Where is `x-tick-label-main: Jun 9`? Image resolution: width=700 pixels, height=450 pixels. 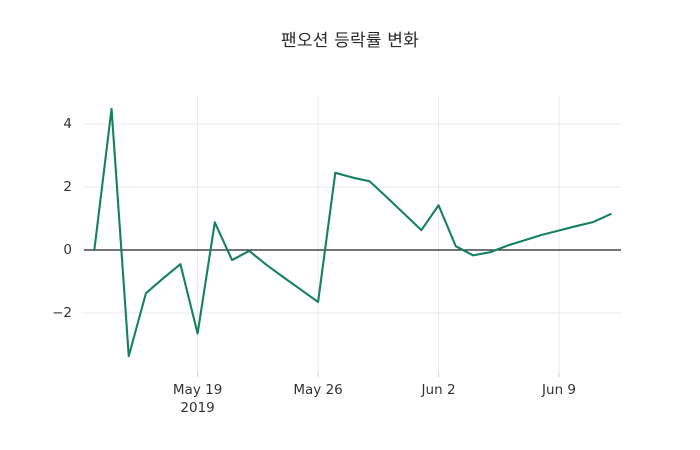
x-tick-label-main: Jun 9 is located at coordinates (559, 389).